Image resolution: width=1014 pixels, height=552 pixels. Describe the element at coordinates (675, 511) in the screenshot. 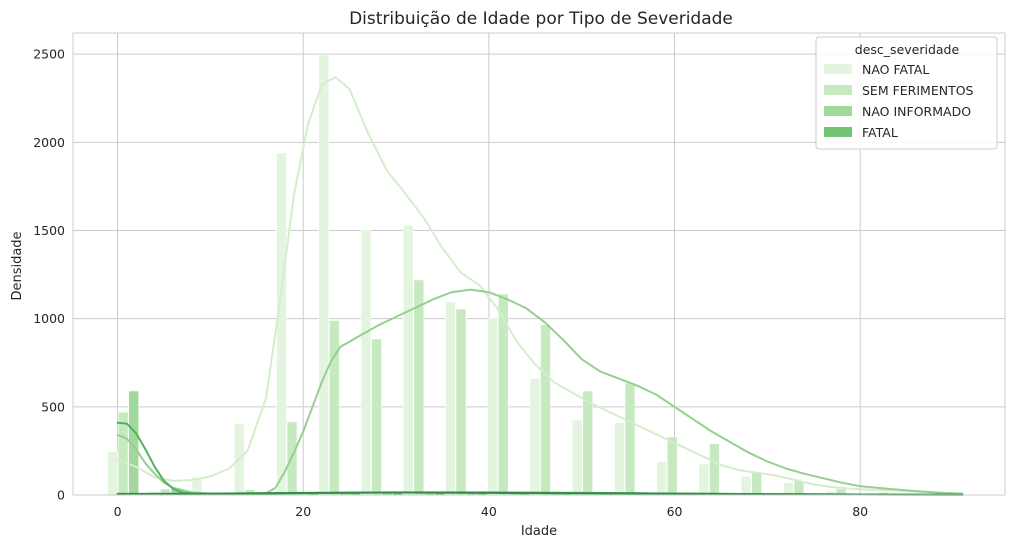

I see `x-tick-label: 60` at that location.